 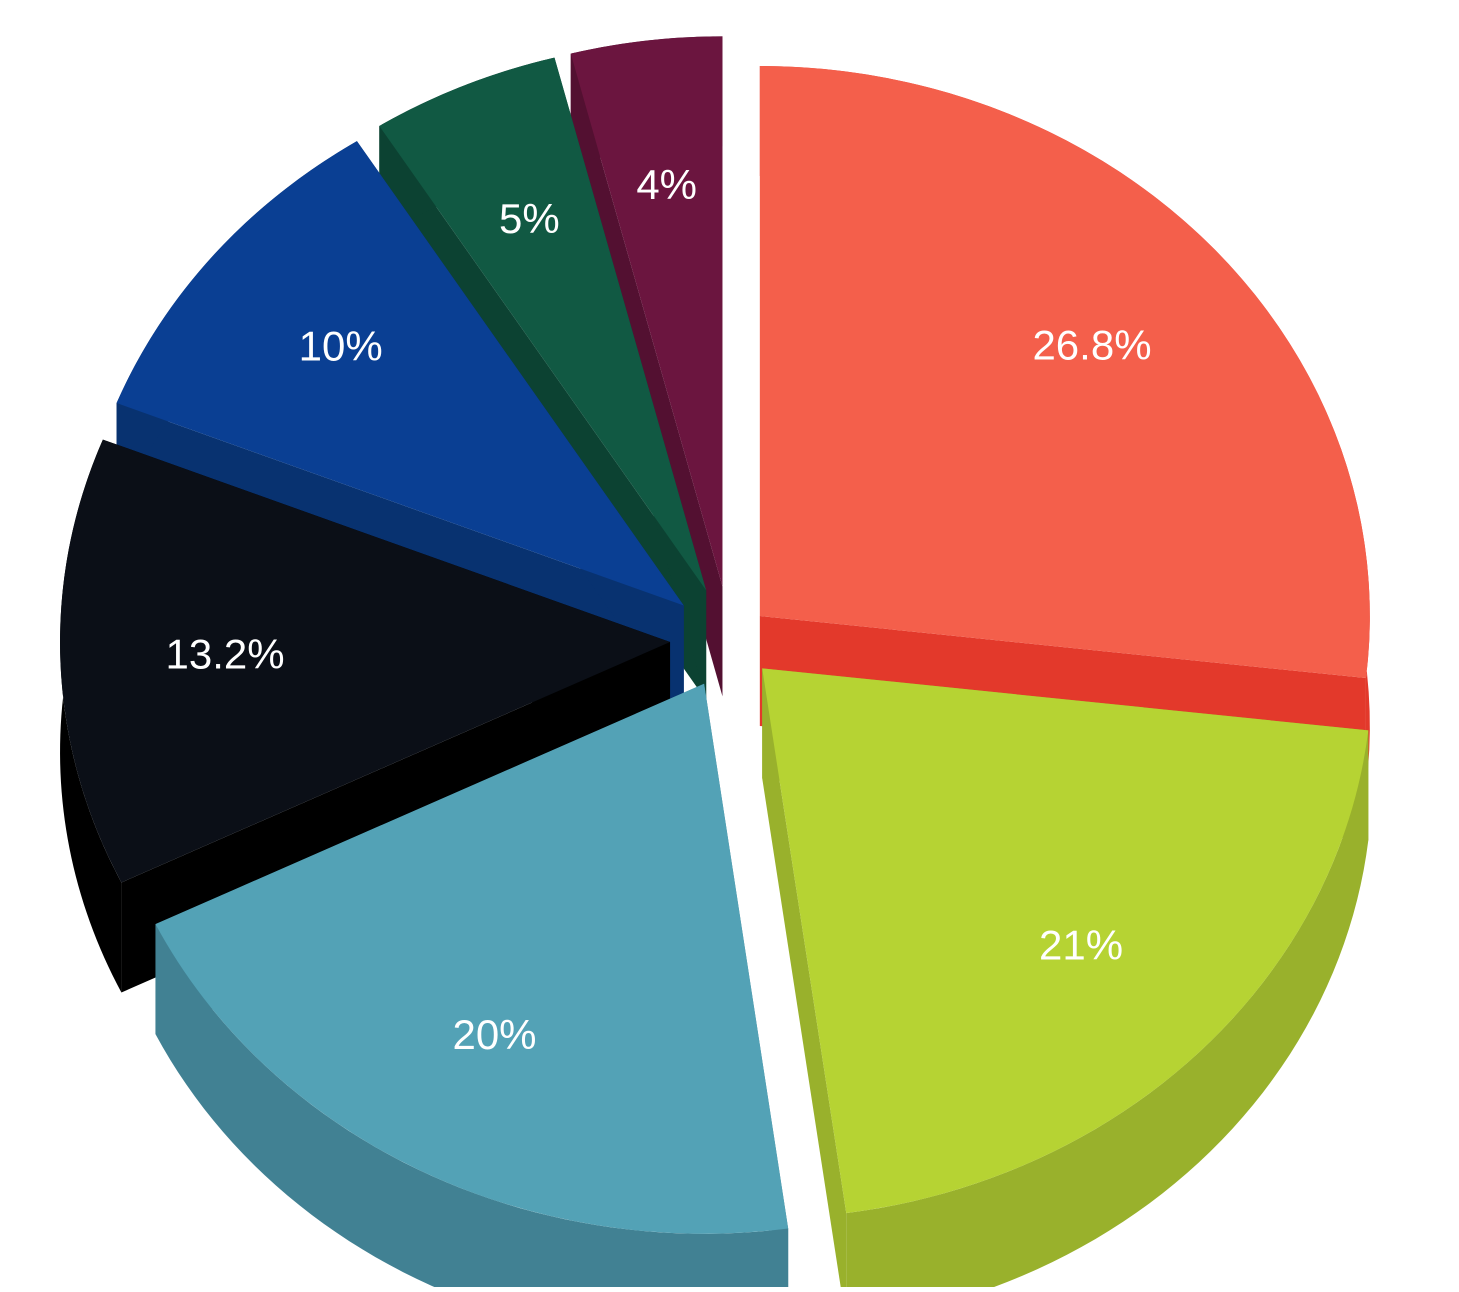 What do you see at coordinates (494, 1034) in the screenshot?
I see `slice-data-label: 20%` at bounding box center [494, 1034].